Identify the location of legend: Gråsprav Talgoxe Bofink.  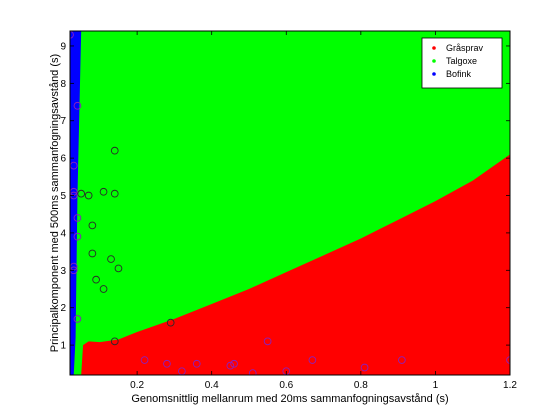
(462, 63).